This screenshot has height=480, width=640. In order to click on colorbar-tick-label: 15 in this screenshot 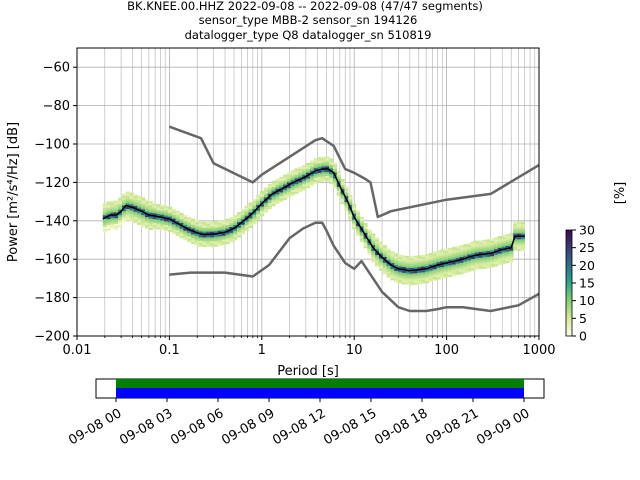, I will do `click(587, 283)`.